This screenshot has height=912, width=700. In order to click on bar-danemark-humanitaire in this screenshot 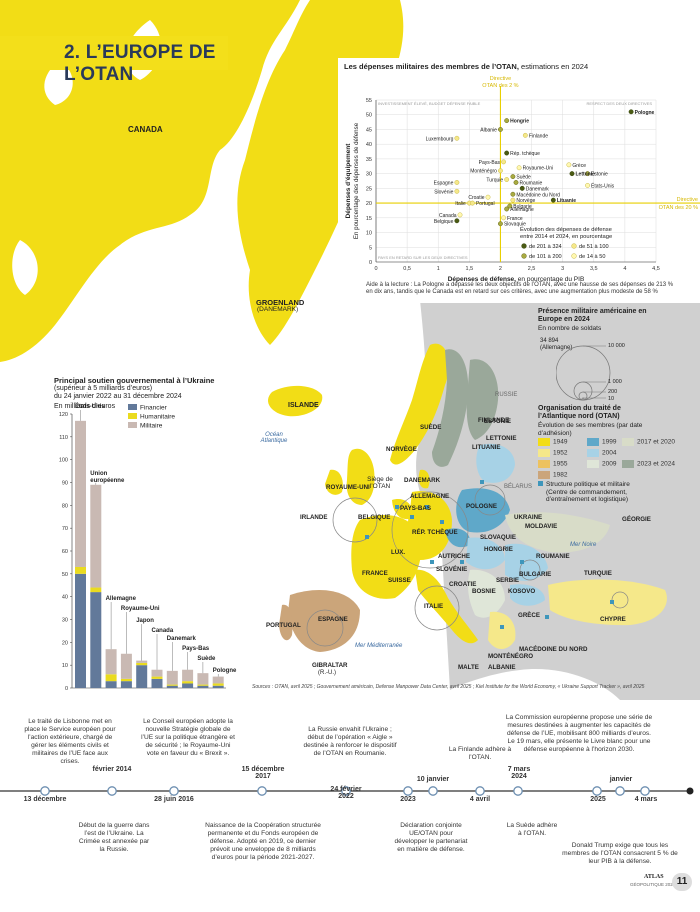, I will do `click(172, 685)`.